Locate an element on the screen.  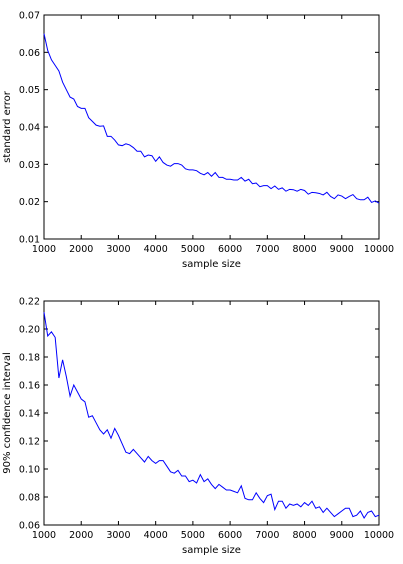
y-tick-label: 0.03 is located at coordinates (29, 165).